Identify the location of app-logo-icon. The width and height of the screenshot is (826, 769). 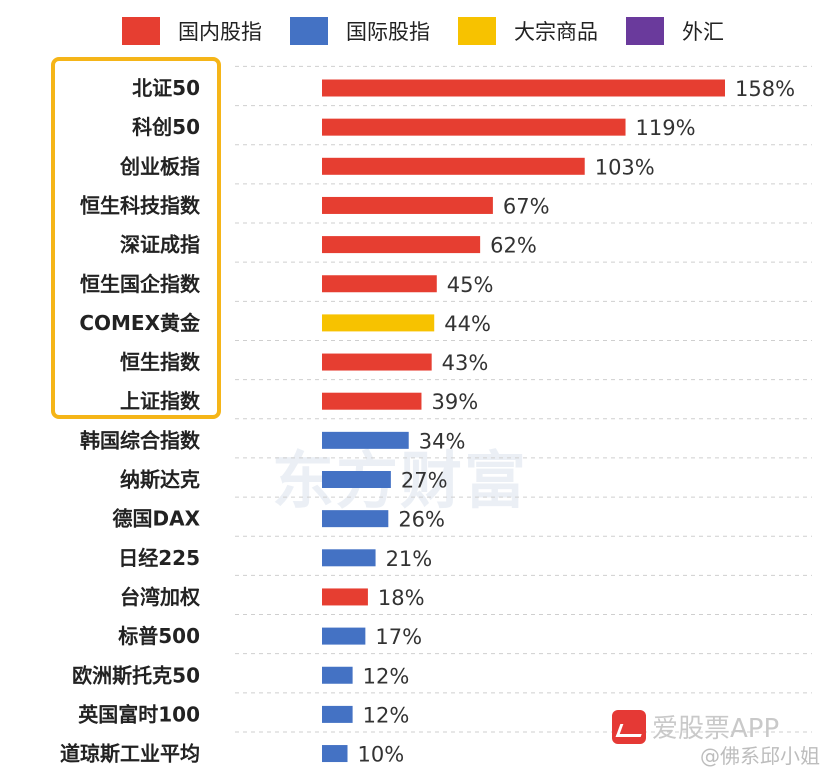
(629, 726).